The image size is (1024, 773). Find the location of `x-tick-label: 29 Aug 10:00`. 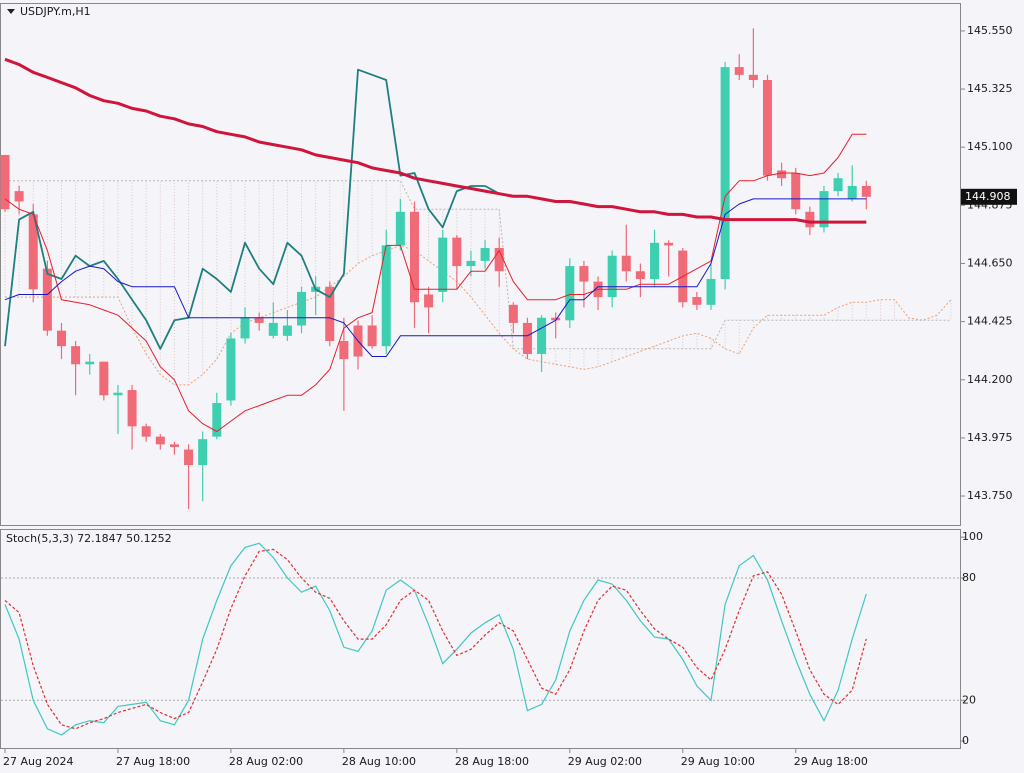

x-tick-label: 29 Aug 10:00 is located at coordinates (718, 761).